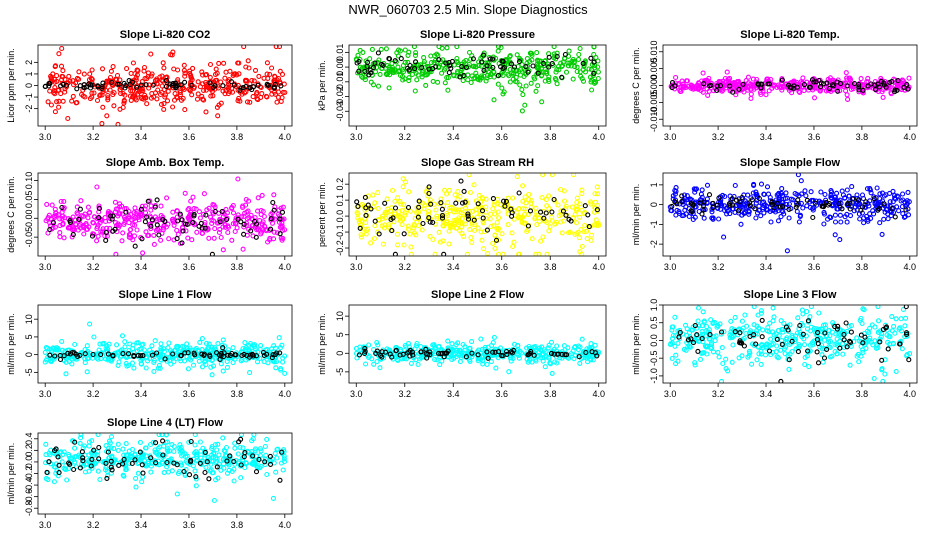 The width and height of the screenshot is (936, 540). What do you see at coordinates (468, 9) in the screenshot?
I see `figure-title: NWR_060703 2.5 Min. Slope Diagnostics` at bounding box center [468, 9].